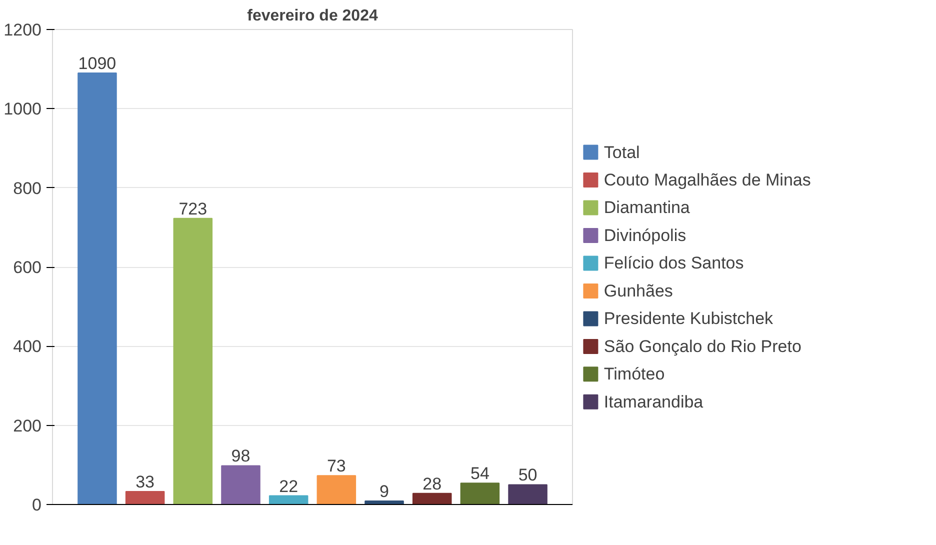 Image resolution: width=936 pixels, height=545 pixels. What do you see at coordinates (240, 456) in the screenshot?
I see `data-label: 98` at bounding box center [240, 456].